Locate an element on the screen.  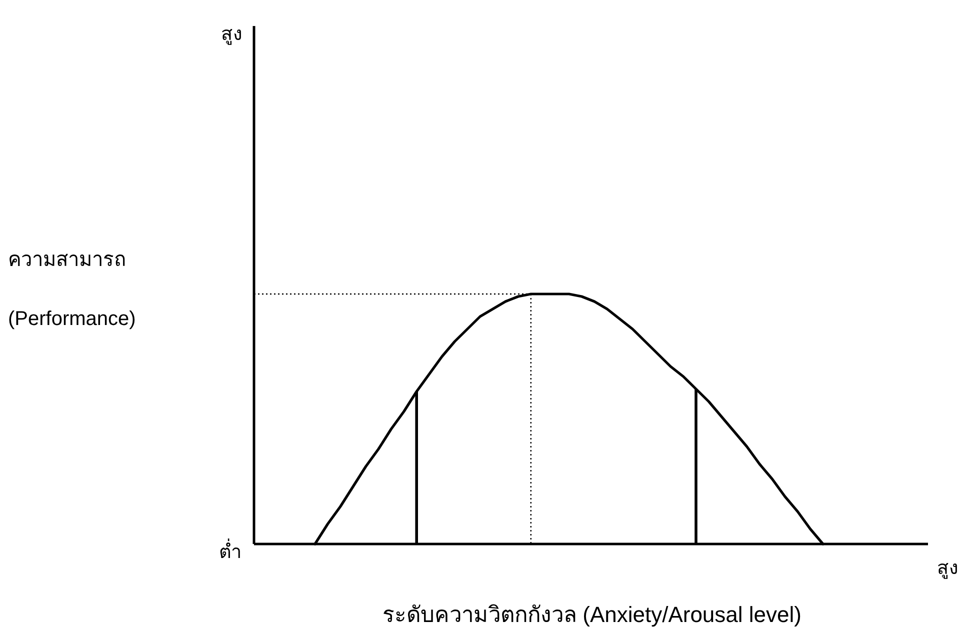
text: ต่ำ is located at coordinates (230, 550).